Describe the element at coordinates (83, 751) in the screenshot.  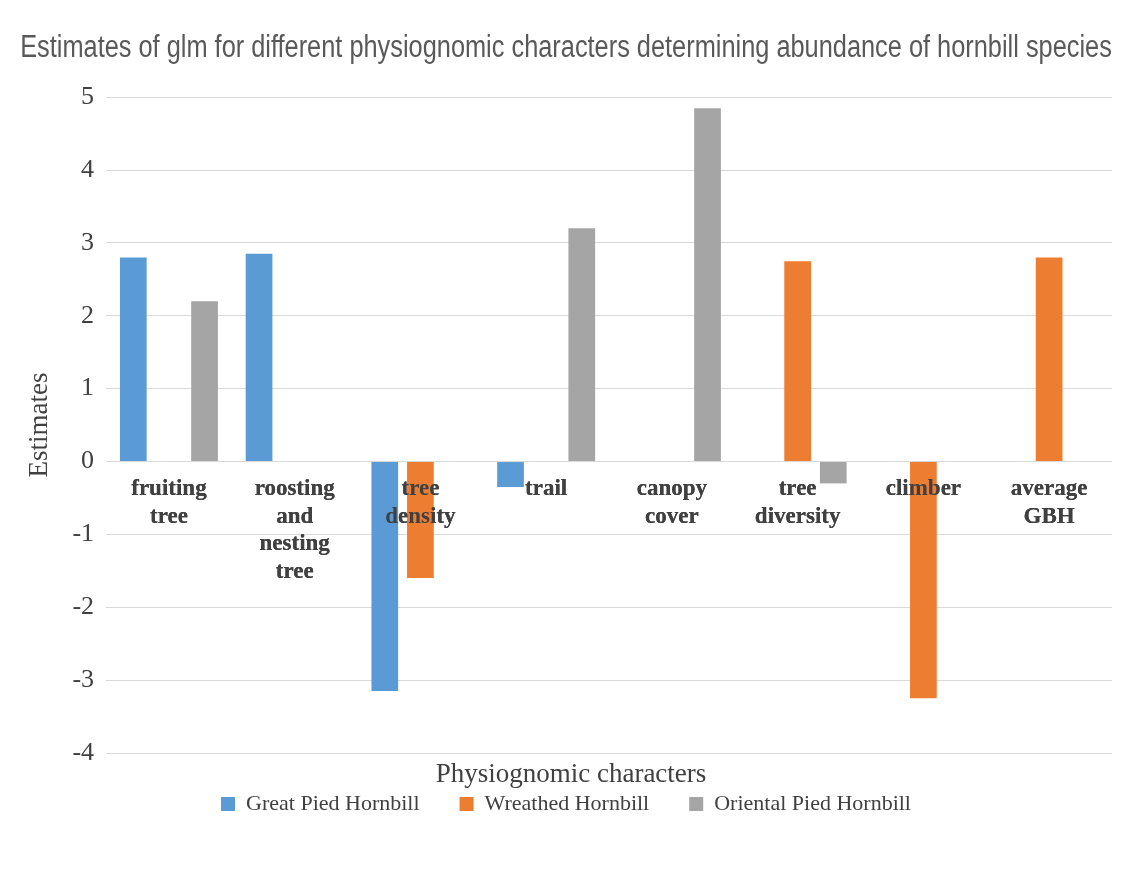
I see `y-tick-label: -4` at that location.